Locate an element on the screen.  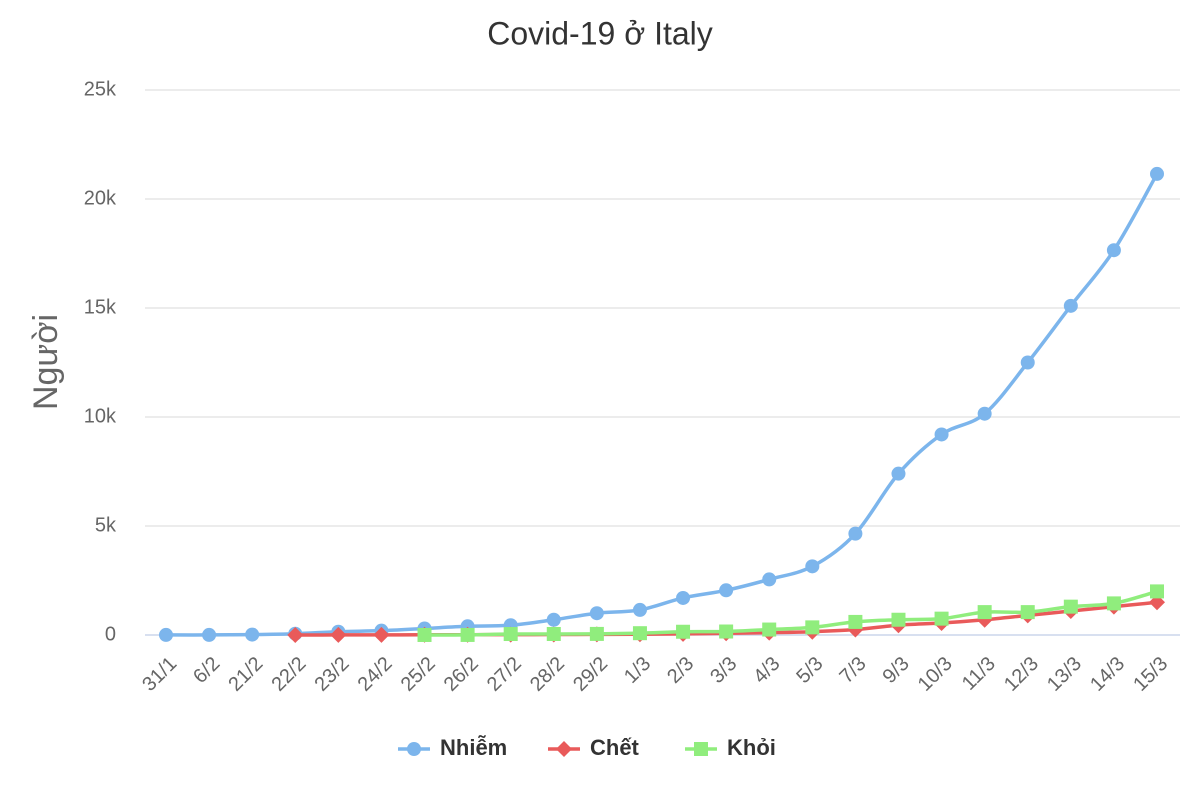
x-tick-label: 12/3 is located at coordinates (1021, 674).